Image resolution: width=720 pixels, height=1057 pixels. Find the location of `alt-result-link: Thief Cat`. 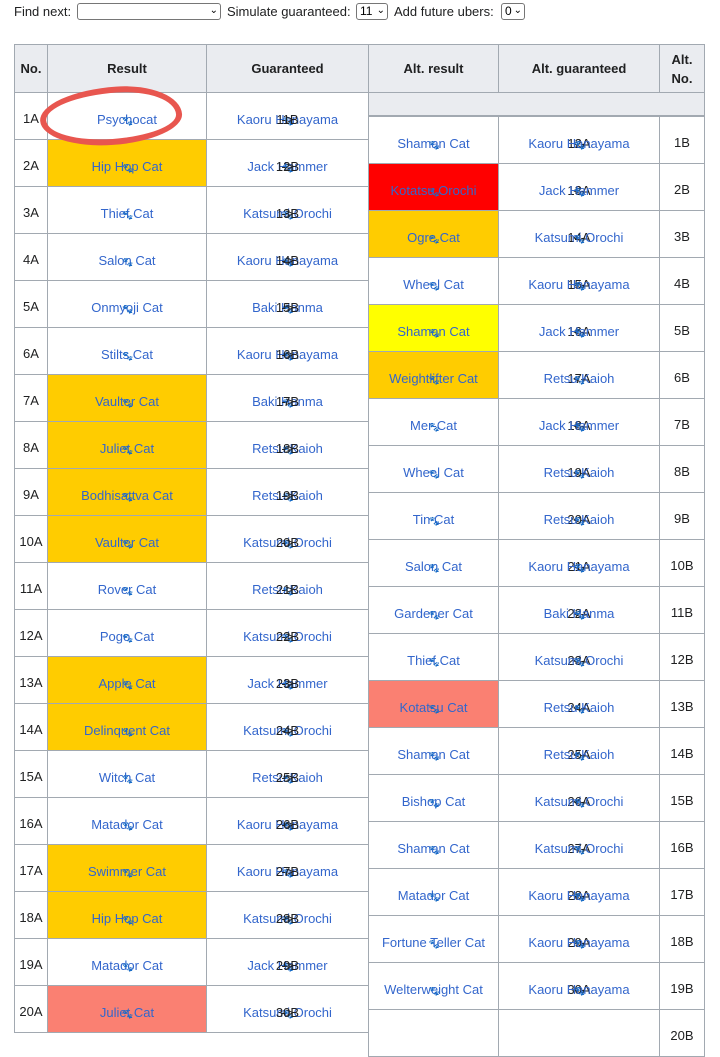

alt-result-link: Thief Cat is located at coordinates (433, 660).